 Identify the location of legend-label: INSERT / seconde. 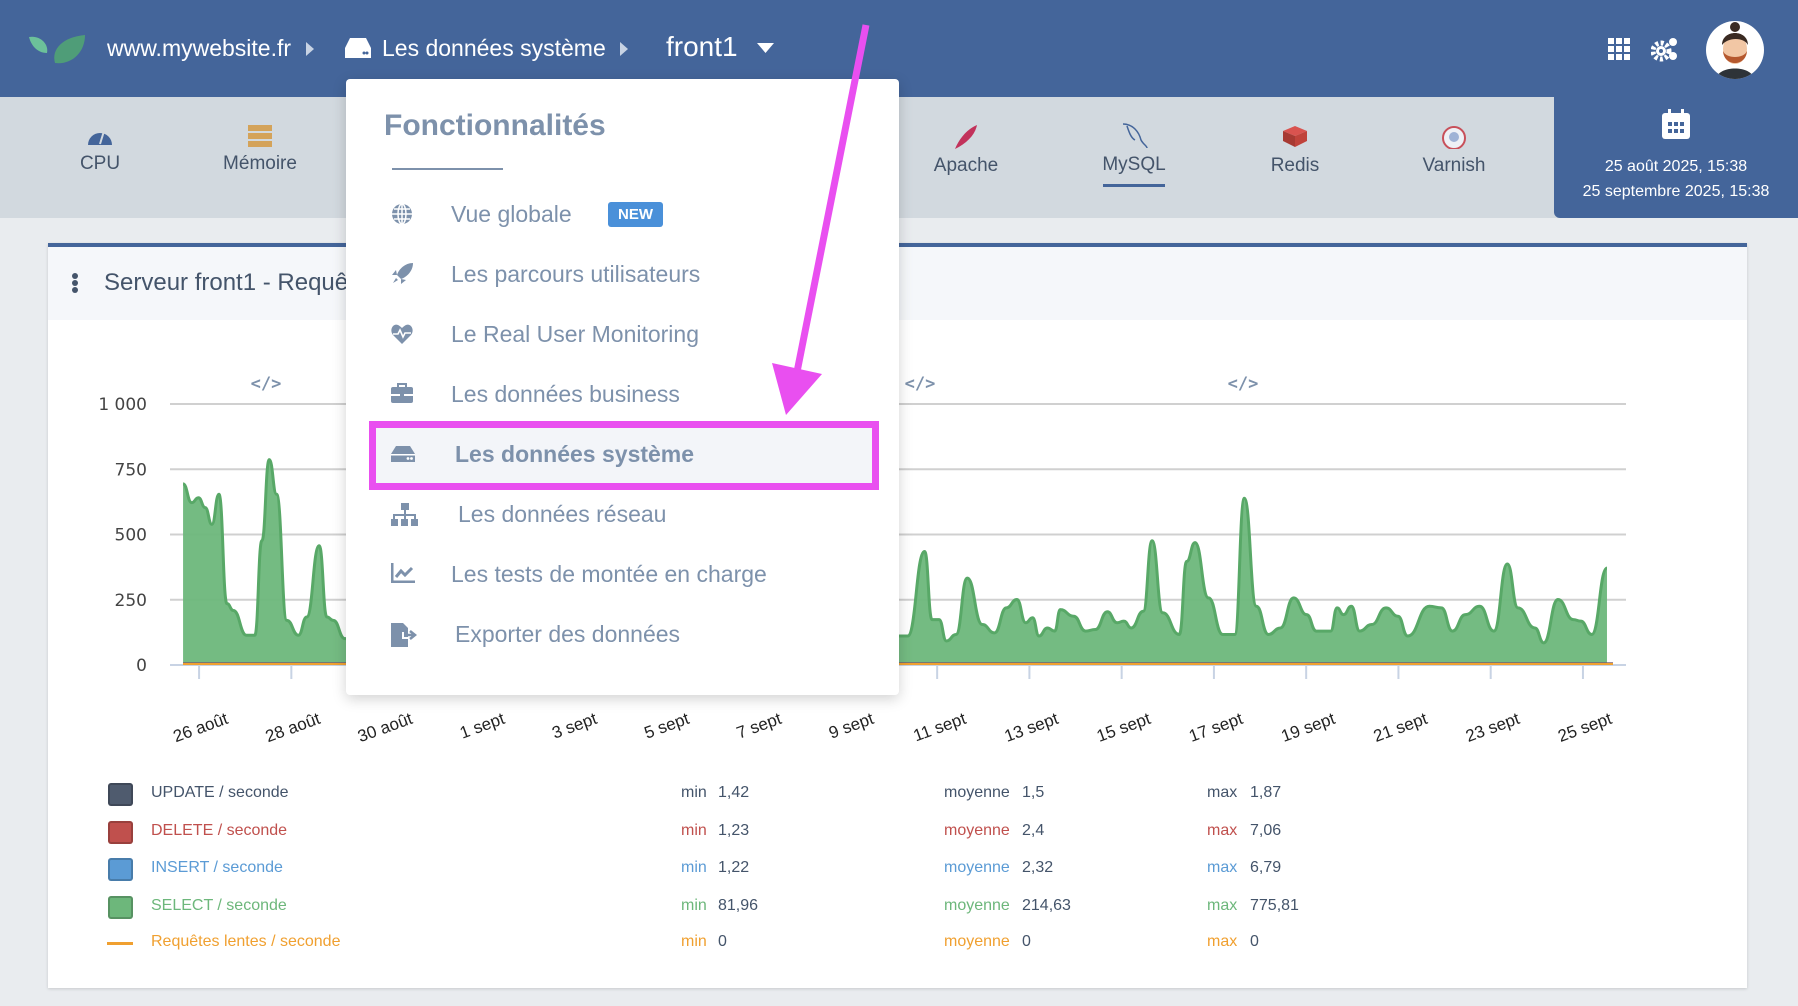
(217, 867).